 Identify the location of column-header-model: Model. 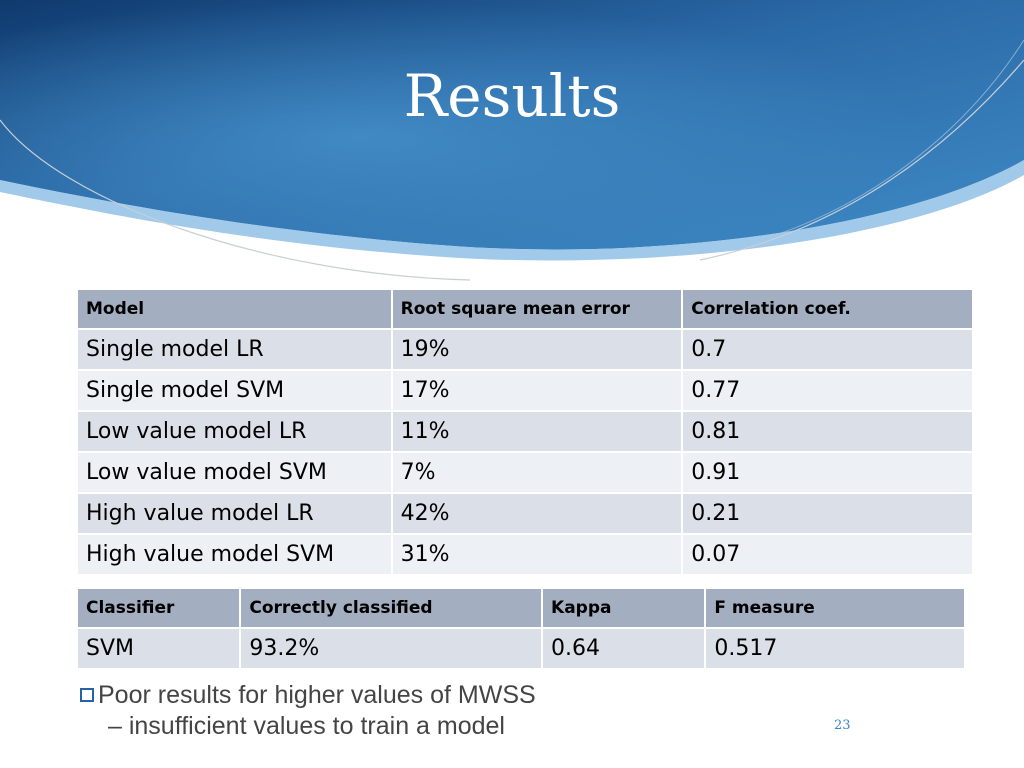
(234, 309).